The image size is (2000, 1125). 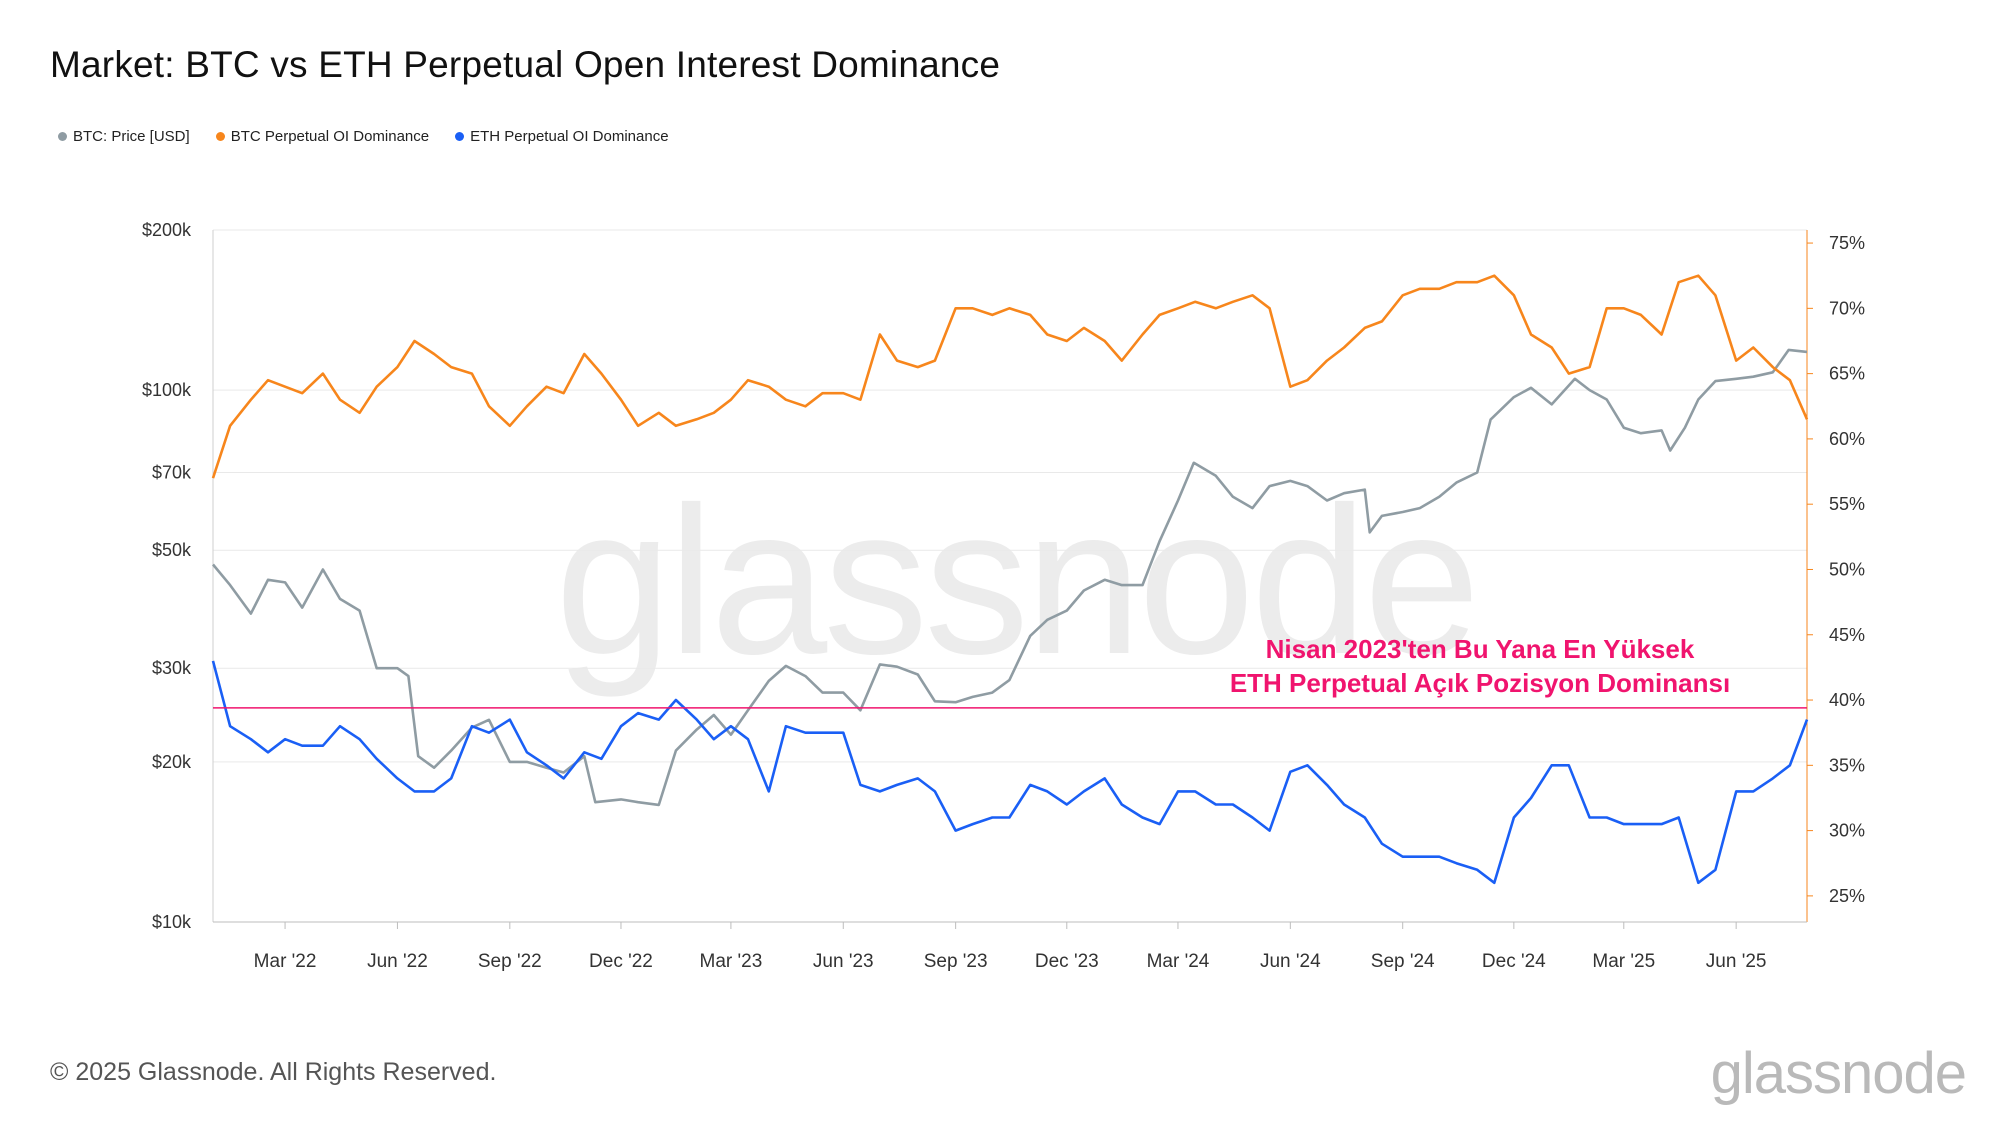 What do you see at coordinates (131, 136) in the screenshot?
I see `legend-label-btc-price: BTC: Price [USD]` at bounding box center [131, 136].